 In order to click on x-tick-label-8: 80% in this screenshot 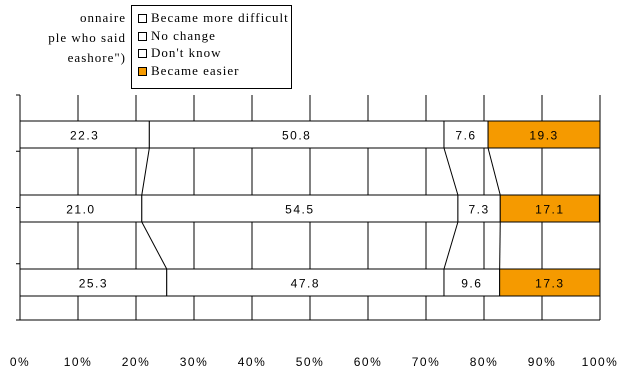, I will do `click(484, 362)`.